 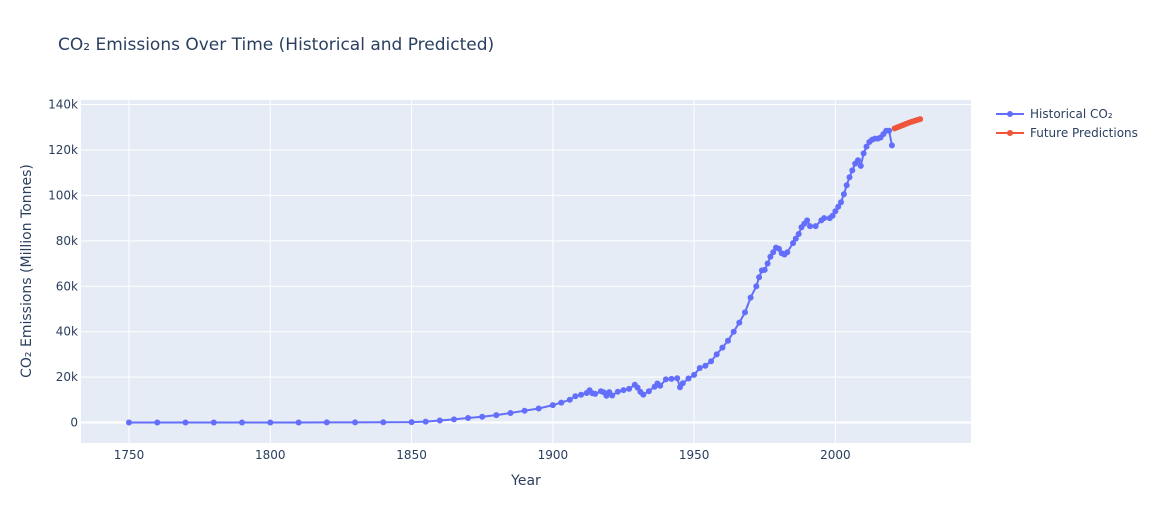 I want to click on y-tick-label: 140k, so click(x=63, y=105).